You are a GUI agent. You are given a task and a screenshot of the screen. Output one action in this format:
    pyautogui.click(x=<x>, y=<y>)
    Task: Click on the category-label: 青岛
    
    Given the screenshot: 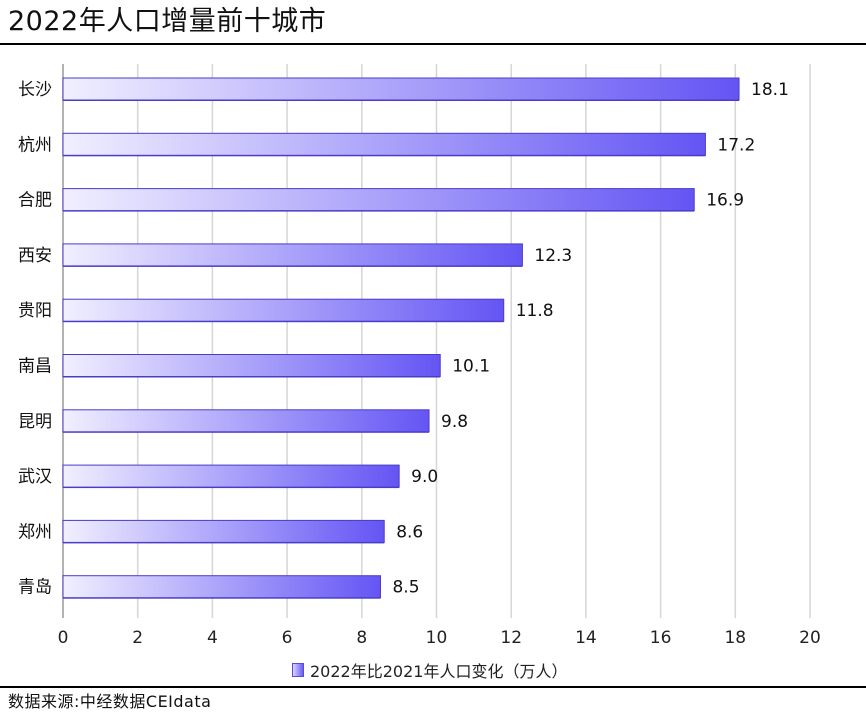 What is the action you would take?
    pyautogui.click(x=35, y=588)
    